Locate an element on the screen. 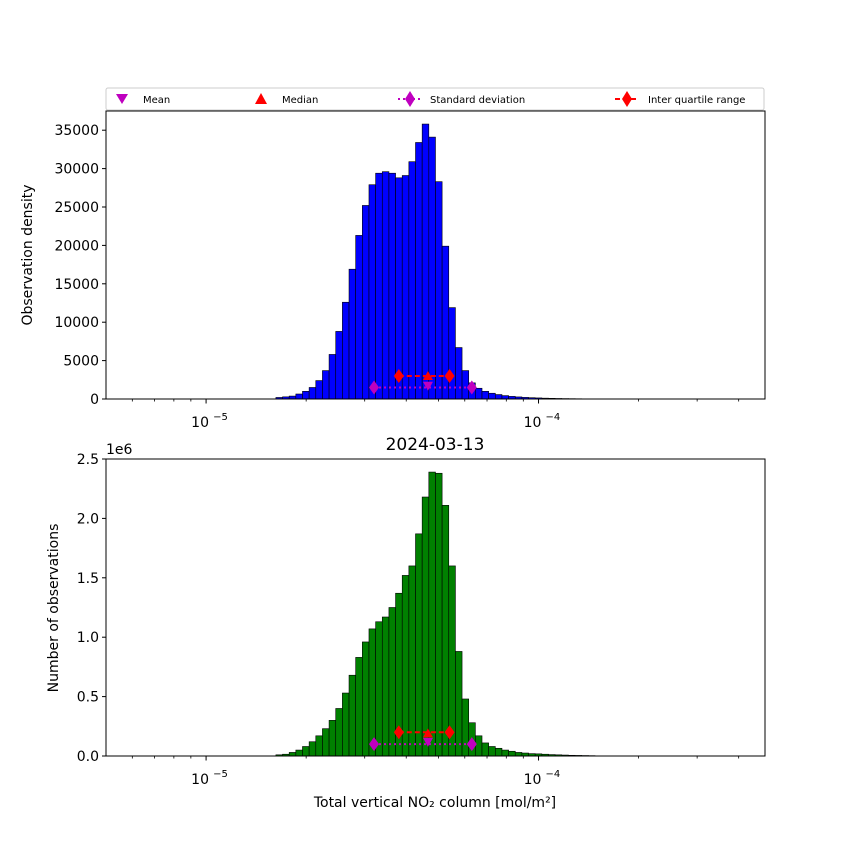 The height and width of the screenshot is (850, 850). bottom-y-offset-label: 1e6 is located at coordinates (119, 450).